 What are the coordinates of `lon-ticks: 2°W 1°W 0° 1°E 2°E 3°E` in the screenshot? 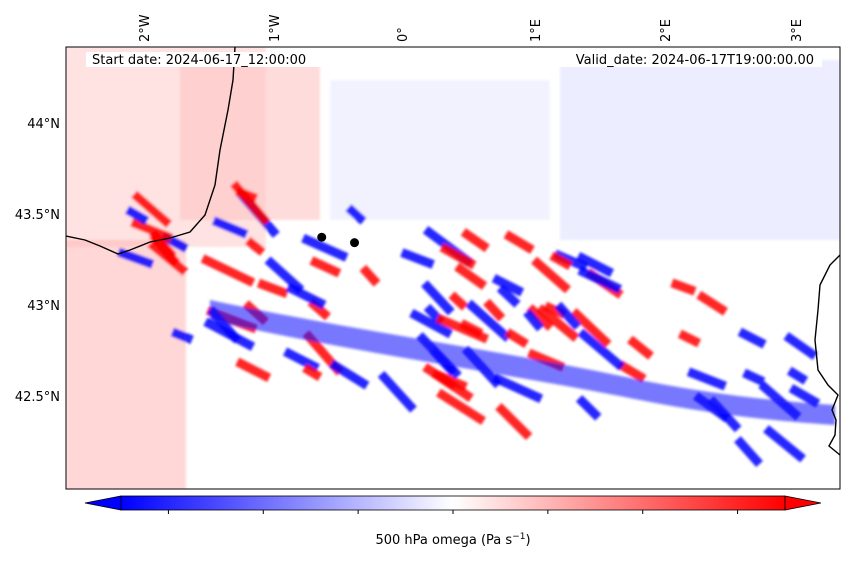 It's located at (471, 28).